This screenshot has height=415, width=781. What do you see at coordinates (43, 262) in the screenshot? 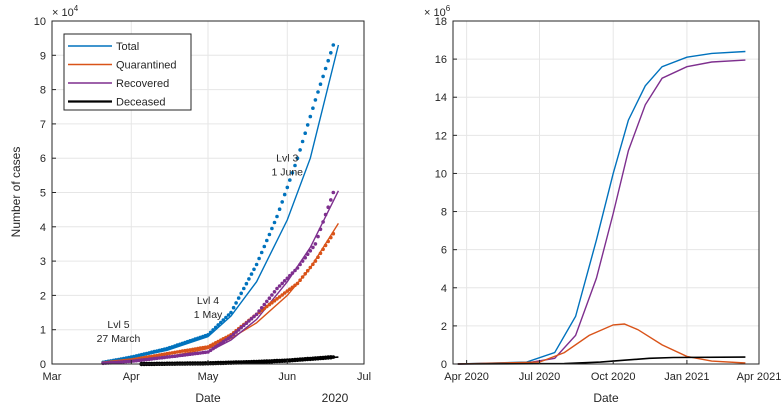
I see `y-tick-label: 3` at bounding box center [43, 262].